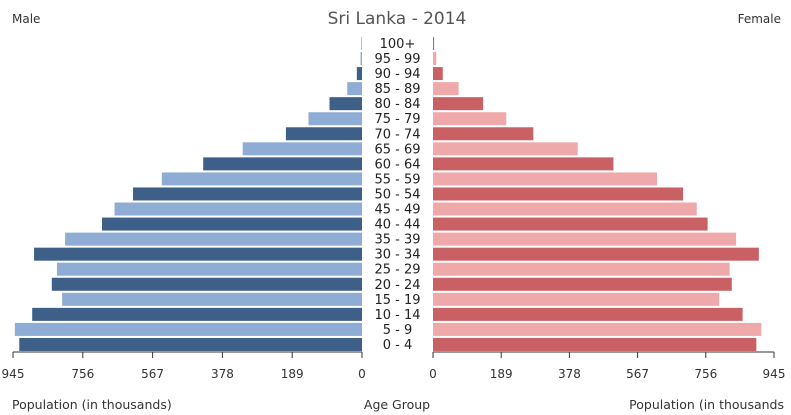 The image size is (791, 415). Describe the element at coordinates (398, 345) in the screenshot. I see `age-group-label: 0 - 4` at that location.